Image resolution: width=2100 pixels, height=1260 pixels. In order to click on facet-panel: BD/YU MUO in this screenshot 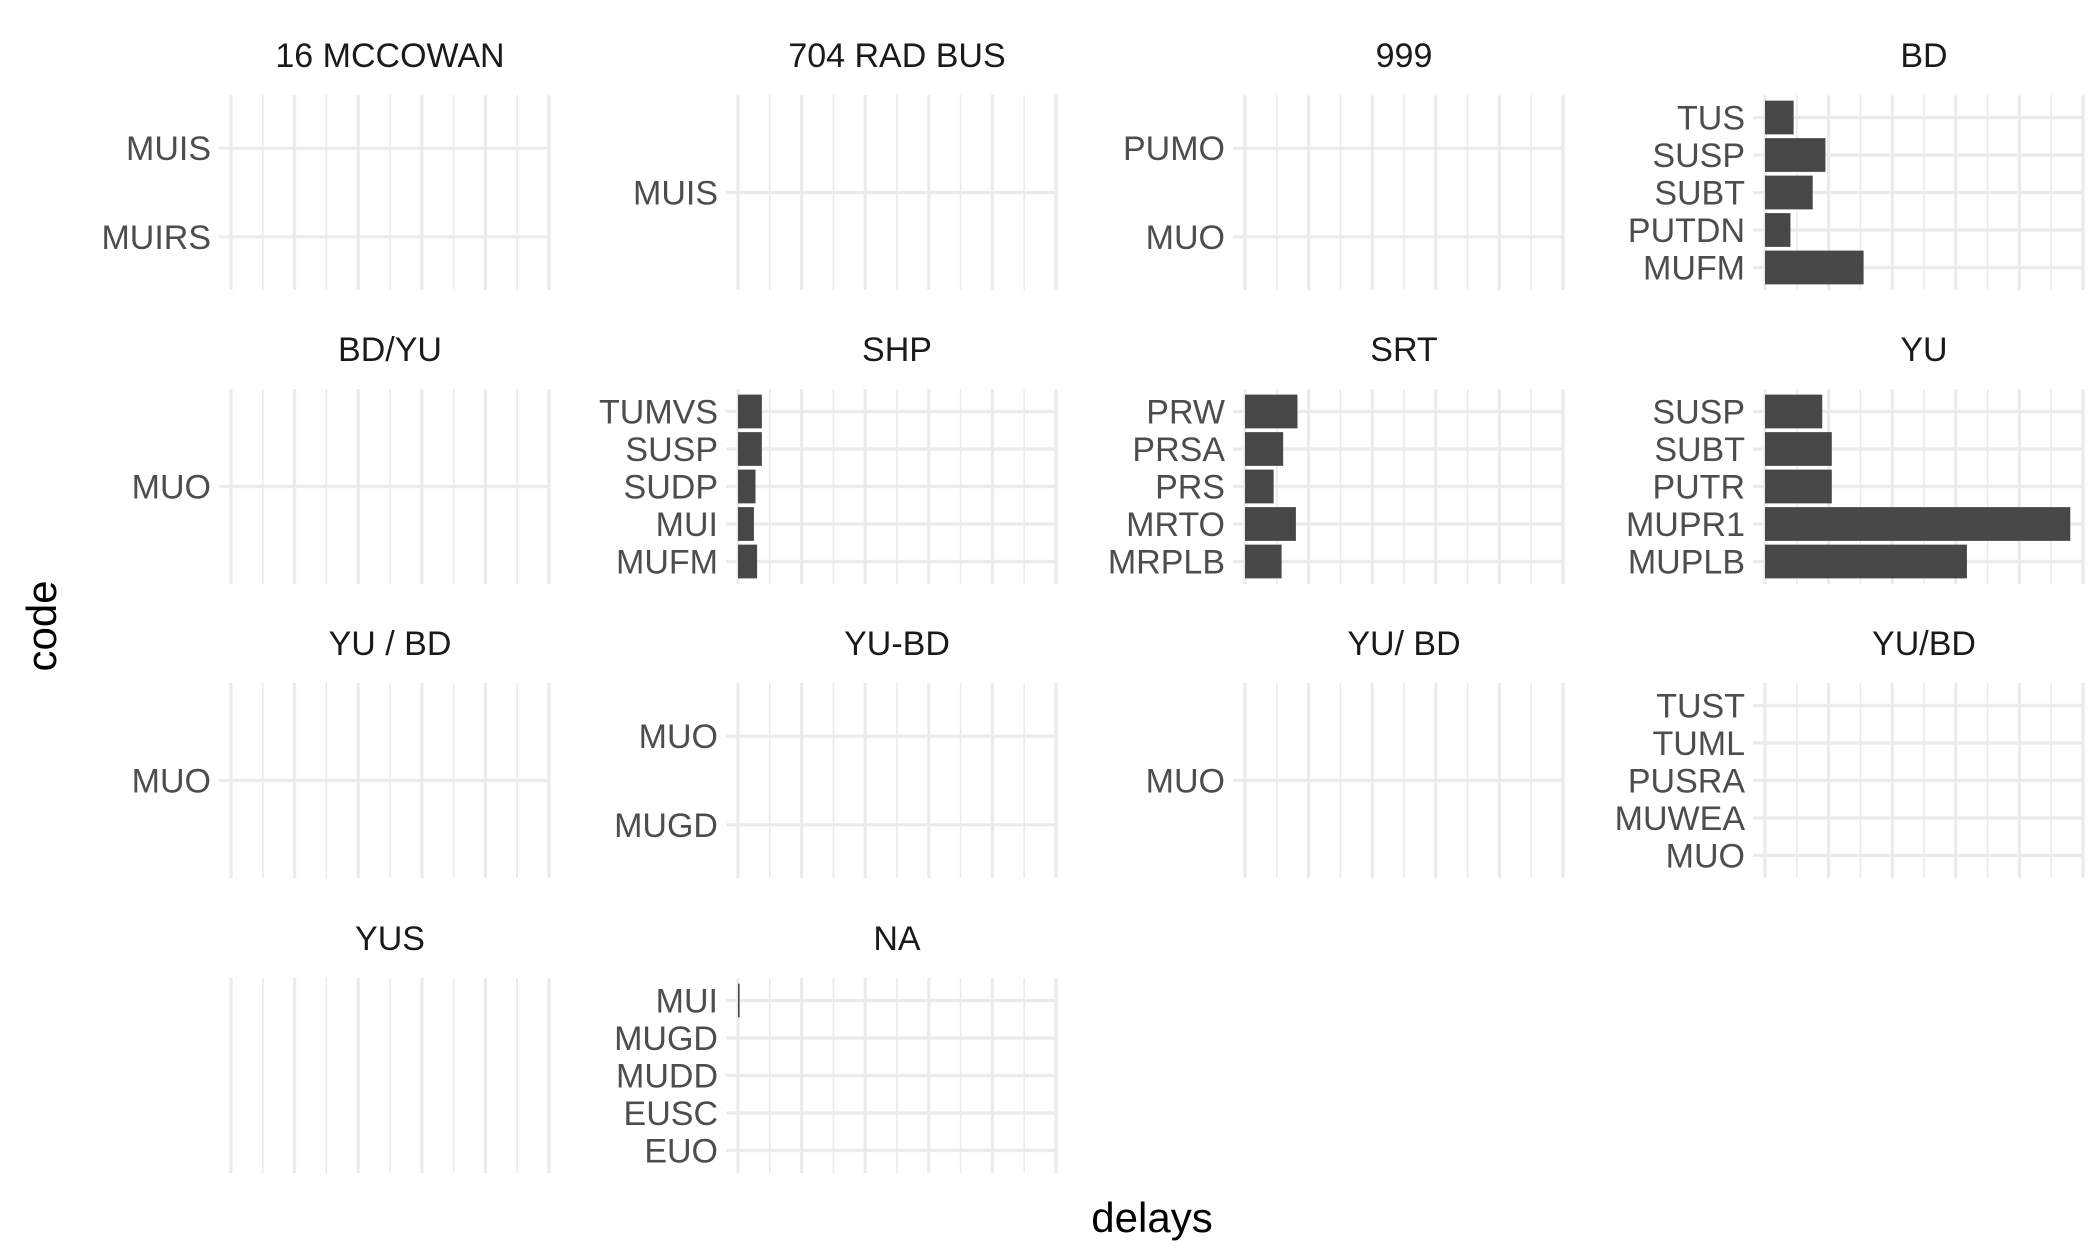, I will do `click(341, 457)`.